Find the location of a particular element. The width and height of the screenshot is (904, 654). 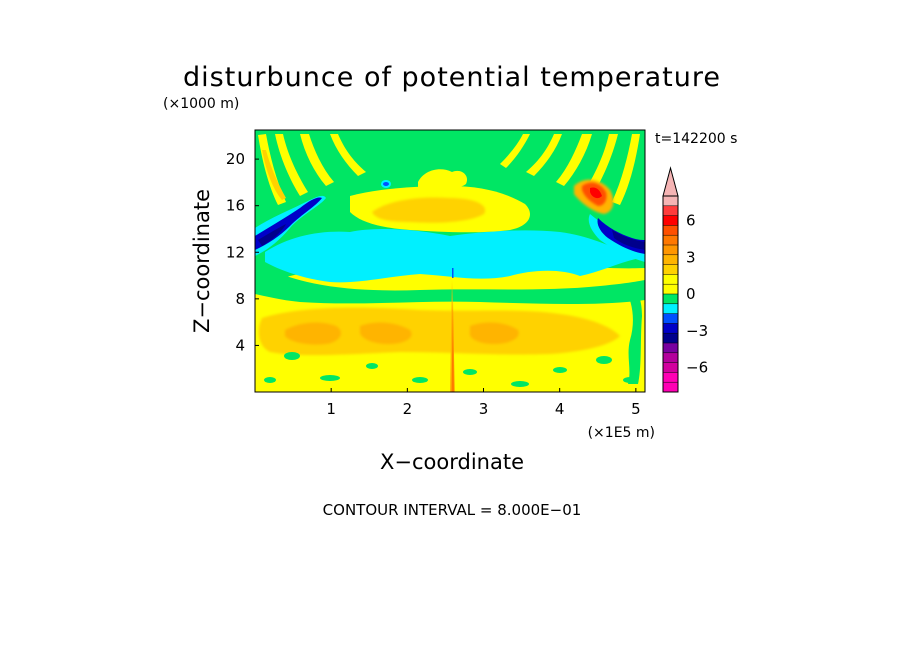

chart-title: disturbunce of potential temperature is located at coordinates (452, 77).